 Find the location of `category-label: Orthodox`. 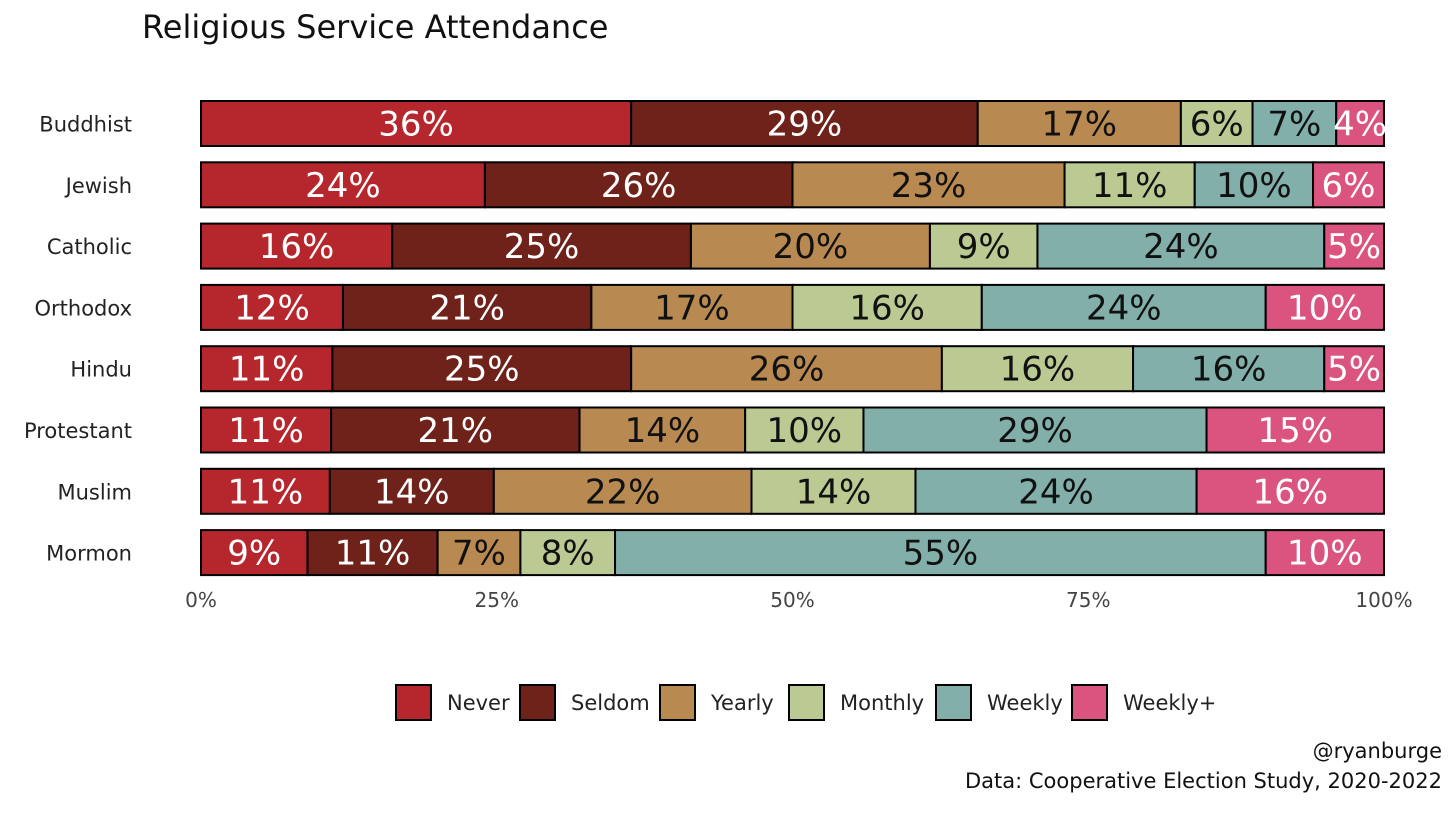

category-label: Orthodox is located at coordinates (83, 308).